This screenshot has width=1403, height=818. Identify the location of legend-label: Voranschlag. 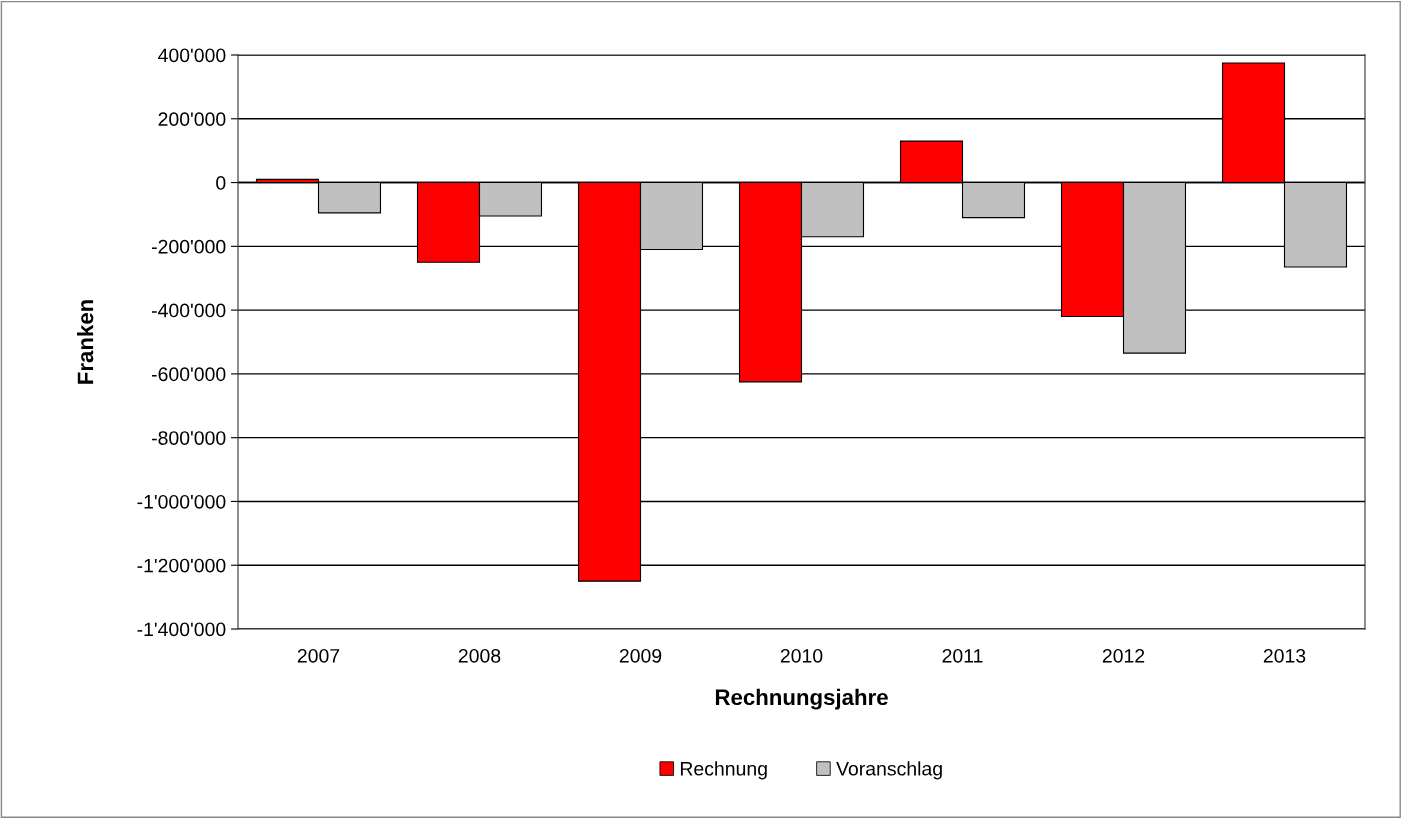
(889, 770).